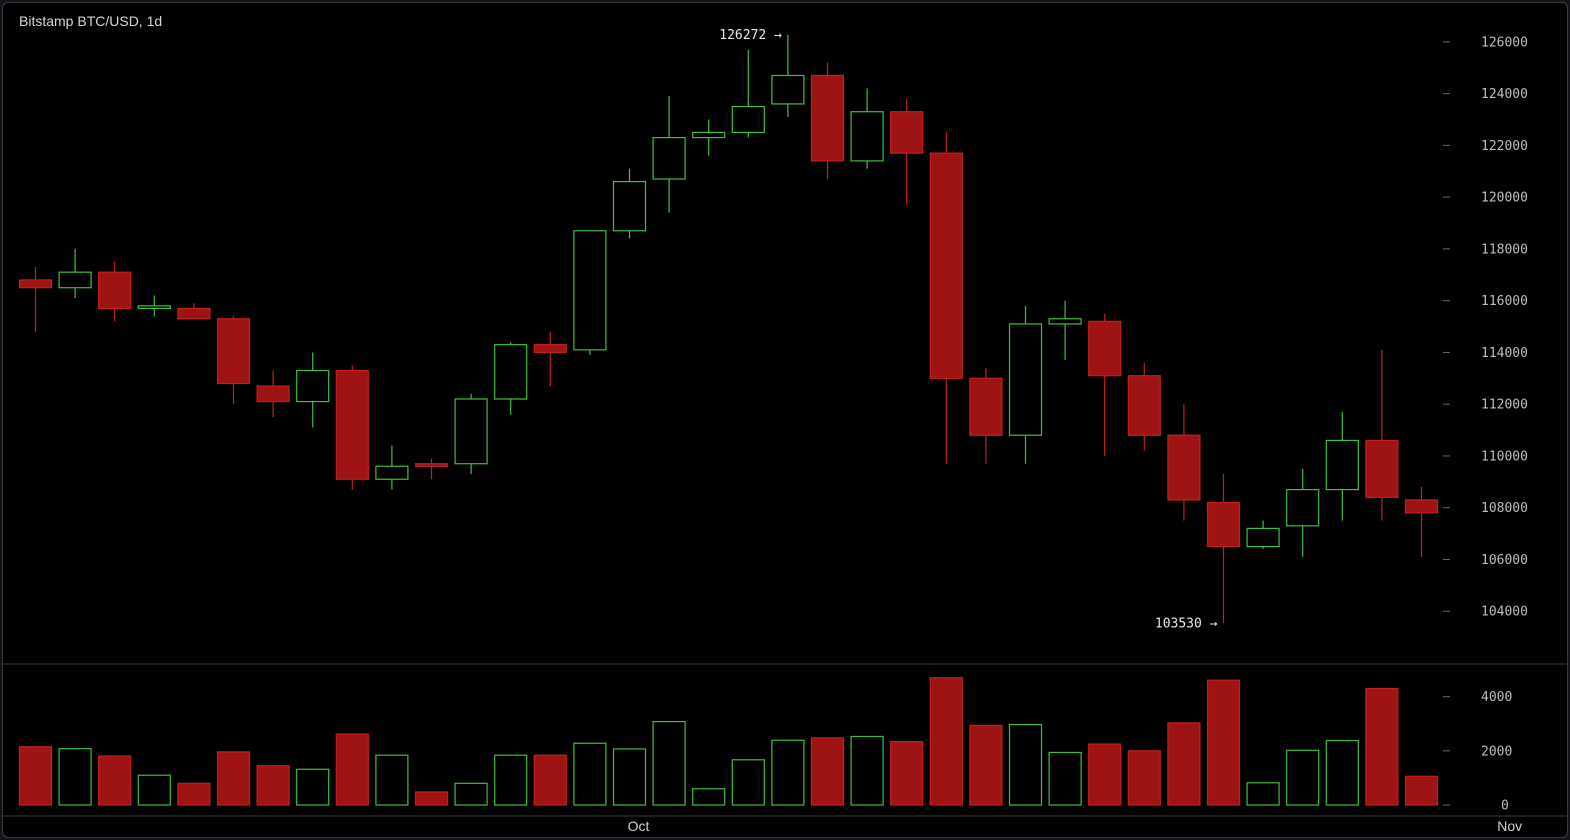 The height and width of the screenshot is (840, 1570). I want to click on time-axis-label: Nov, so click(1509, 826).